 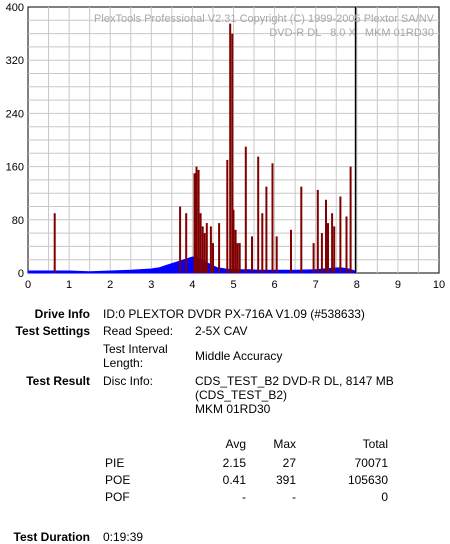 What do you see at coordinates (58, 381) in the screenshot?
I see `test-result-label: Test Result` at bounding box center [58, 381].